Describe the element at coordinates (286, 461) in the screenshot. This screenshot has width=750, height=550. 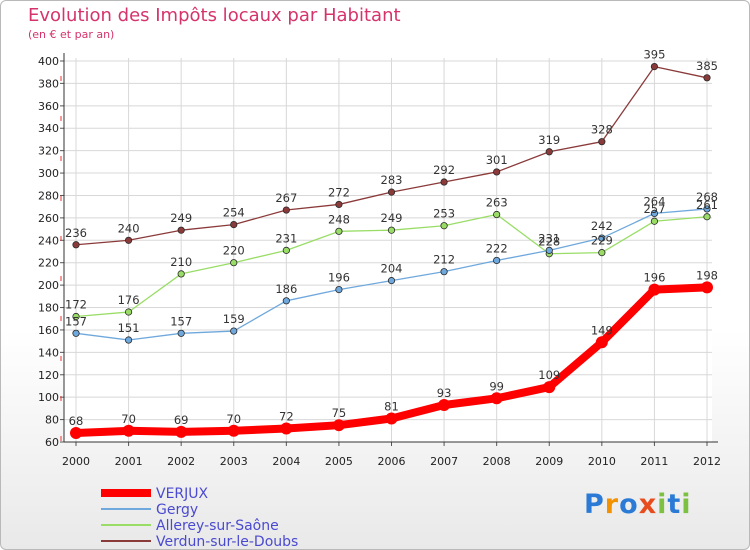
I see `x-tick-label: 2004` at that location.